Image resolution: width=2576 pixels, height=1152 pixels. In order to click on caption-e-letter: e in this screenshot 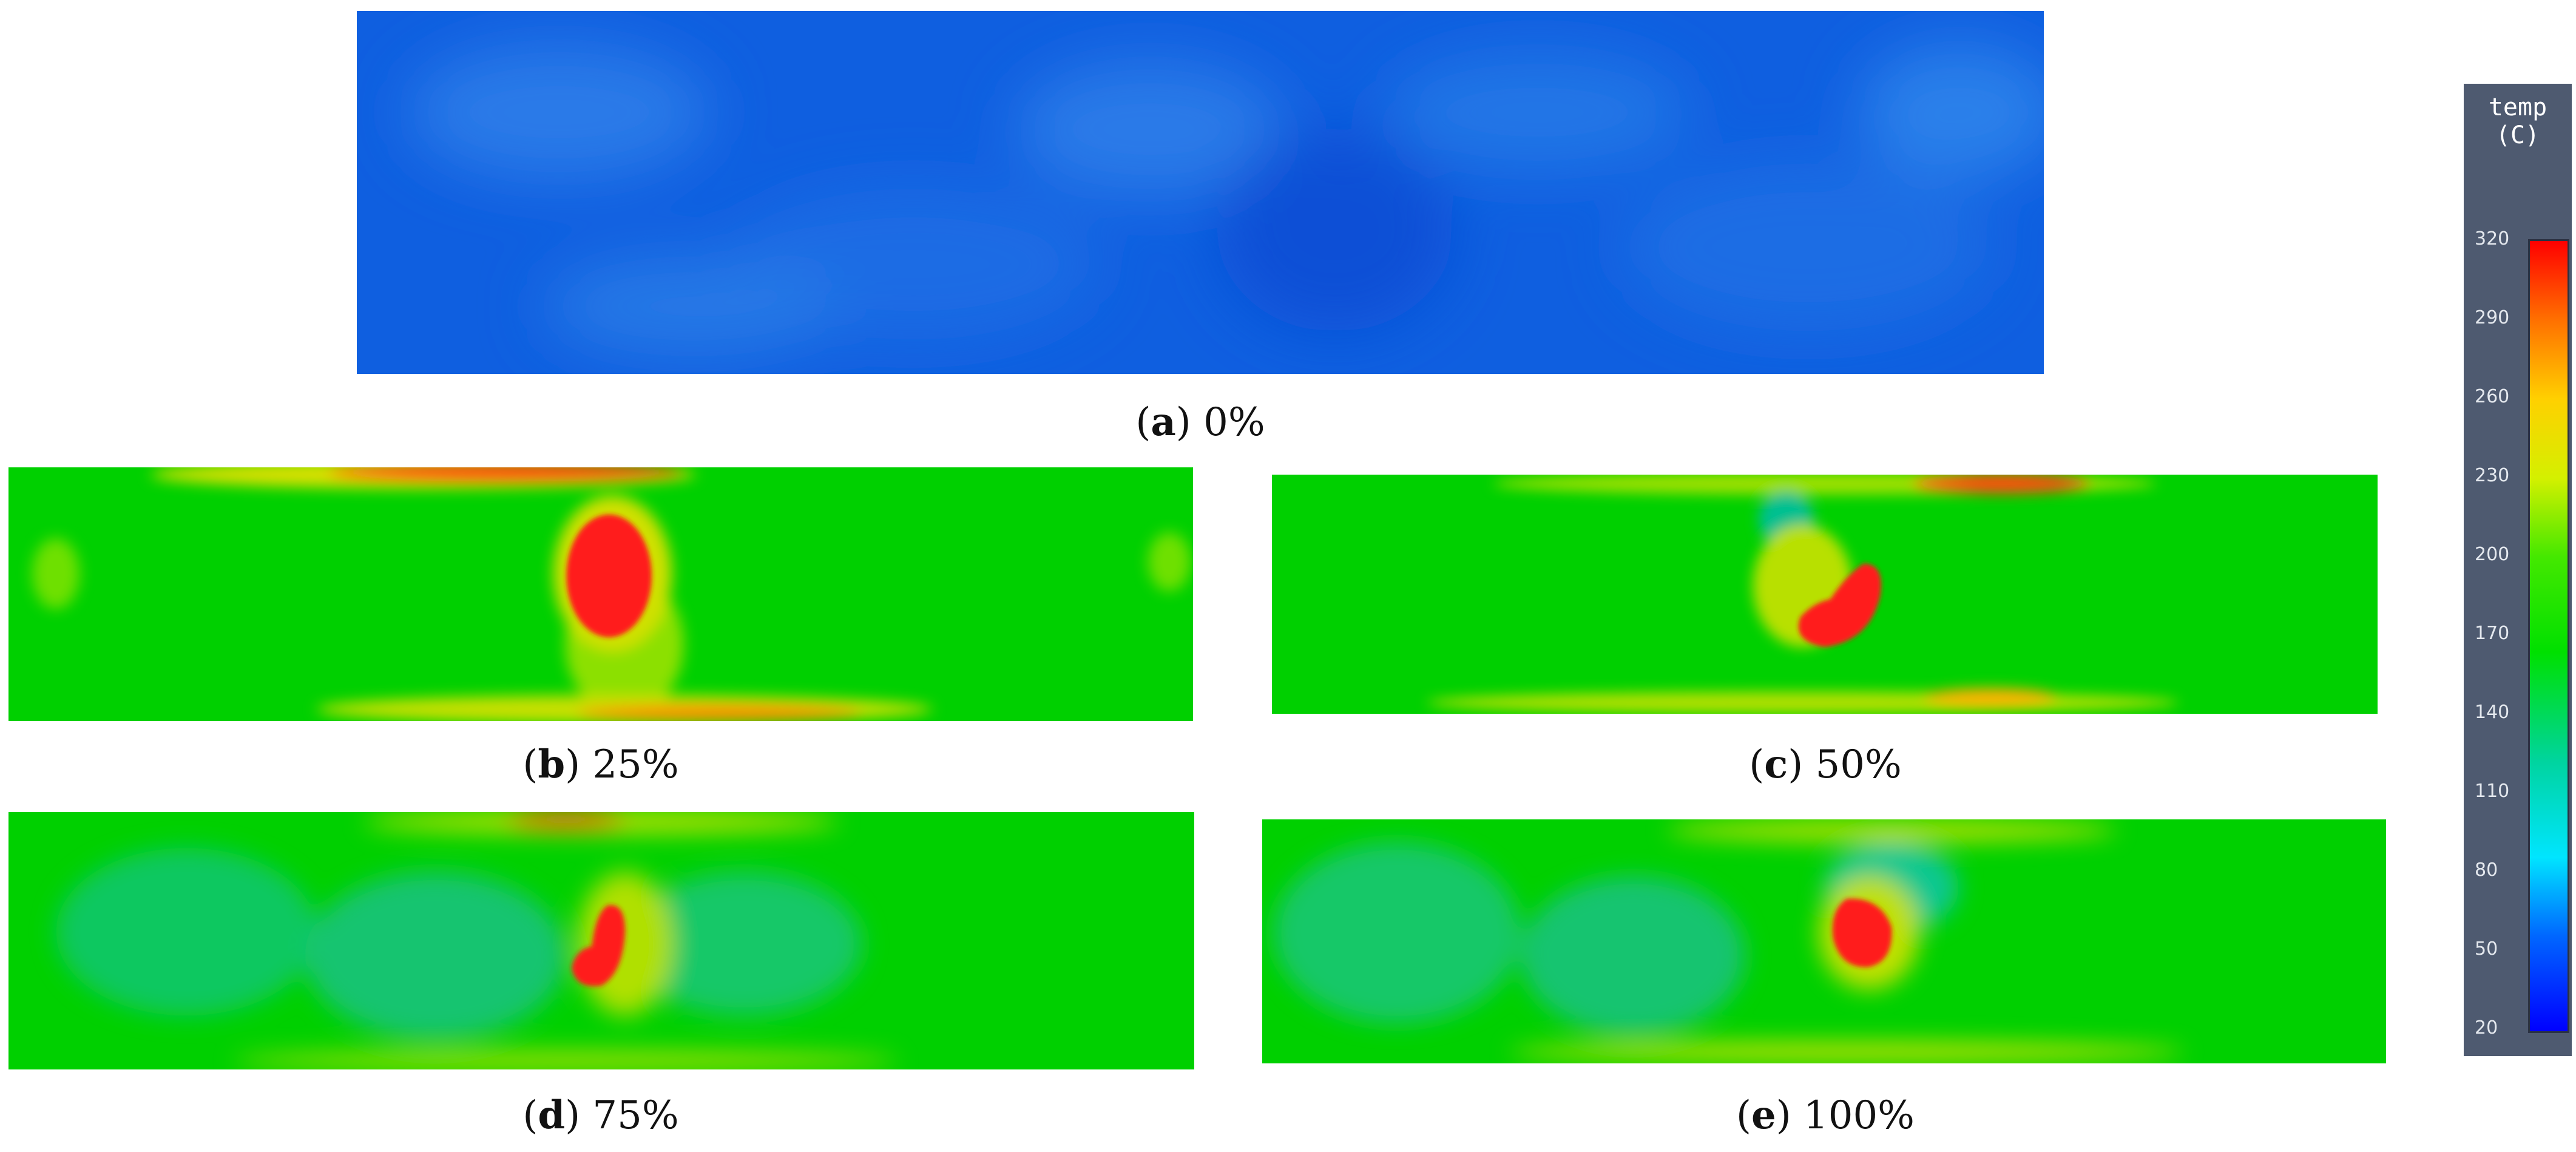, I will do `click(1763, 1115)`.